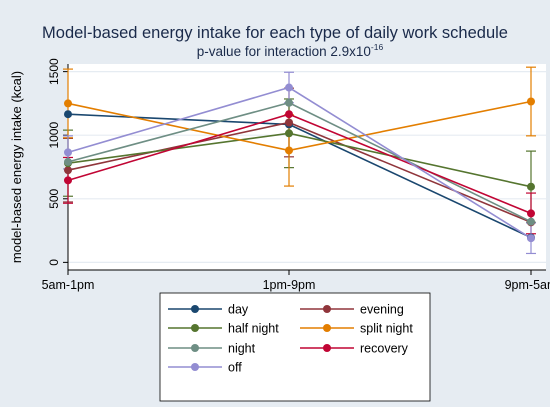  What do you see at coordinates (235, 368) in the screenshot?
I see `legend-label-off: off` at bounding box center [235, 368].